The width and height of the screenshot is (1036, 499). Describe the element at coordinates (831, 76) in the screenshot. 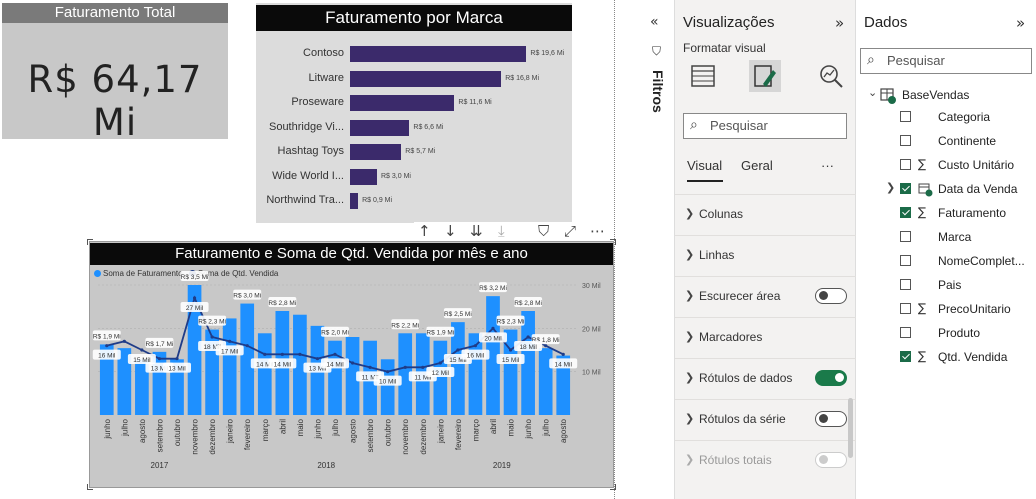

I see `analytics-icon` at that location.